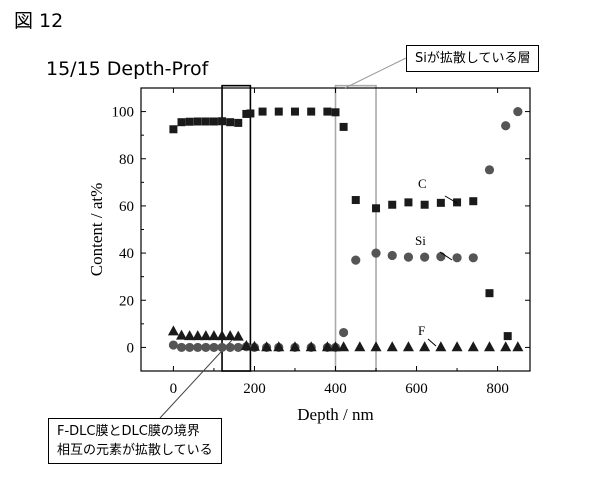 This screenshot has width=591, height=488. Describe the element at coordinates (375, 73) in the screenshot. I see `si-callout-leader` at that location.